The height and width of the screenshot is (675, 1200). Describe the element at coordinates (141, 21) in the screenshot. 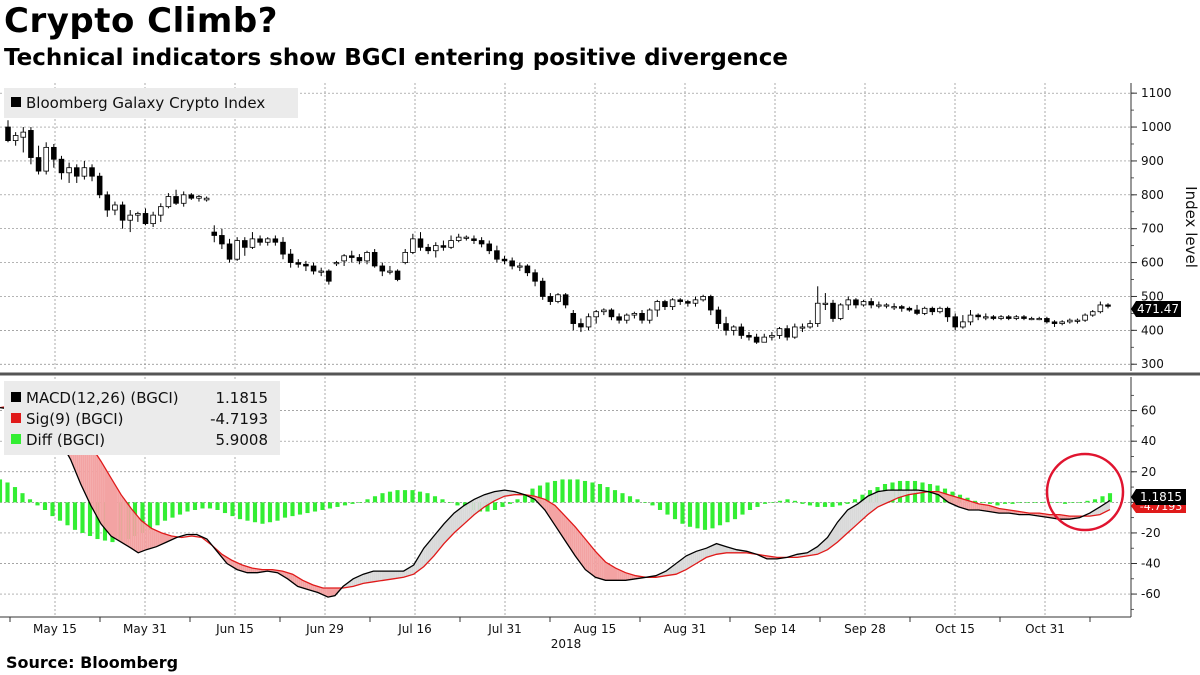

I see `chart-title: Crypto Climb?` at that location.